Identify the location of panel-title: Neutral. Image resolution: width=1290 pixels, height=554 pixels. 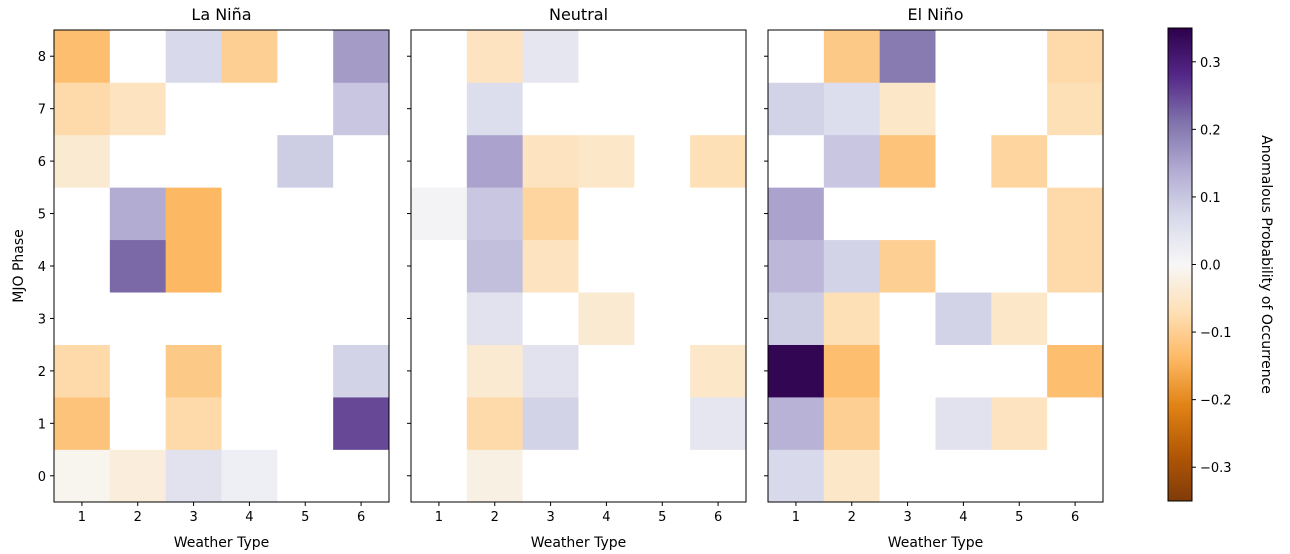
(578, 14).